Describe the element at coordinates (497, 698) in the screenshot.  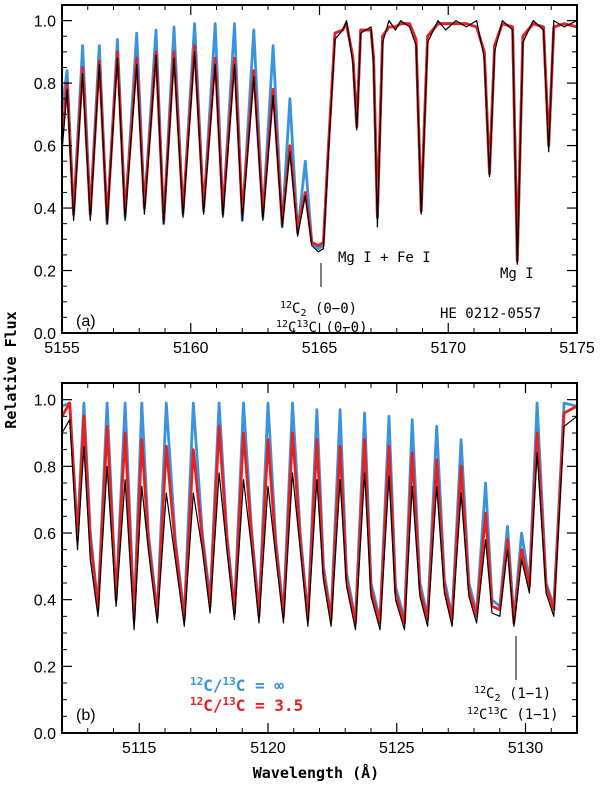
I see `band-b-l1-sub: 2` at that location.